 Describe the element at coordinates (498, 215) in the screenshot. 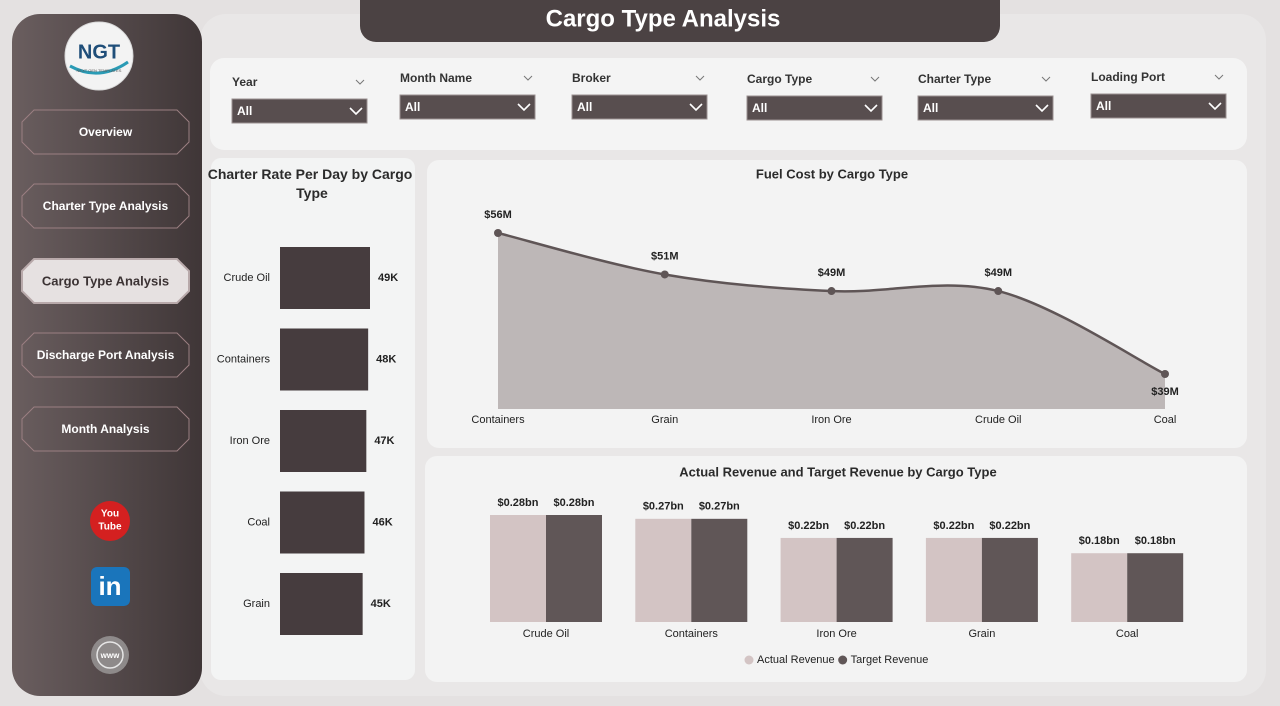

I see `value-label: $56M` at that location.